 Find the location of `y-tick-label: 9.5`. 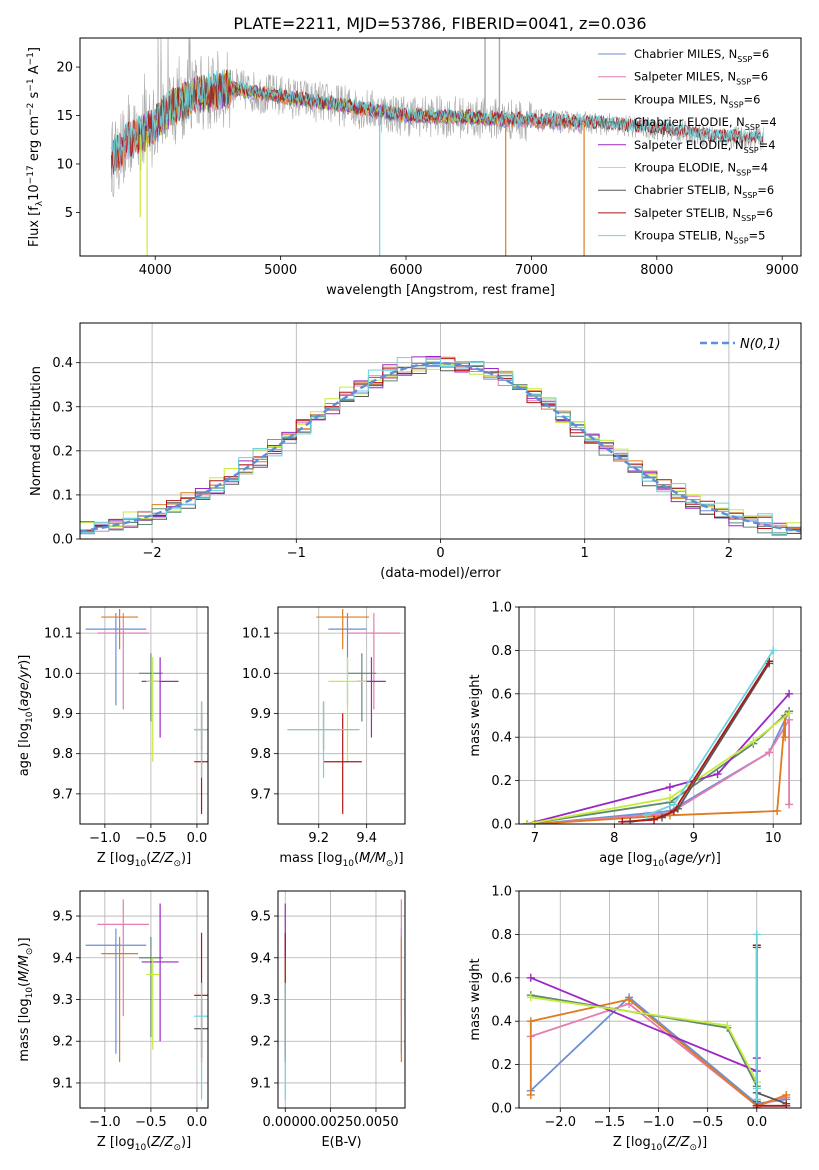

y-tick-label: 9.5 is located at coordinates (62, 917).